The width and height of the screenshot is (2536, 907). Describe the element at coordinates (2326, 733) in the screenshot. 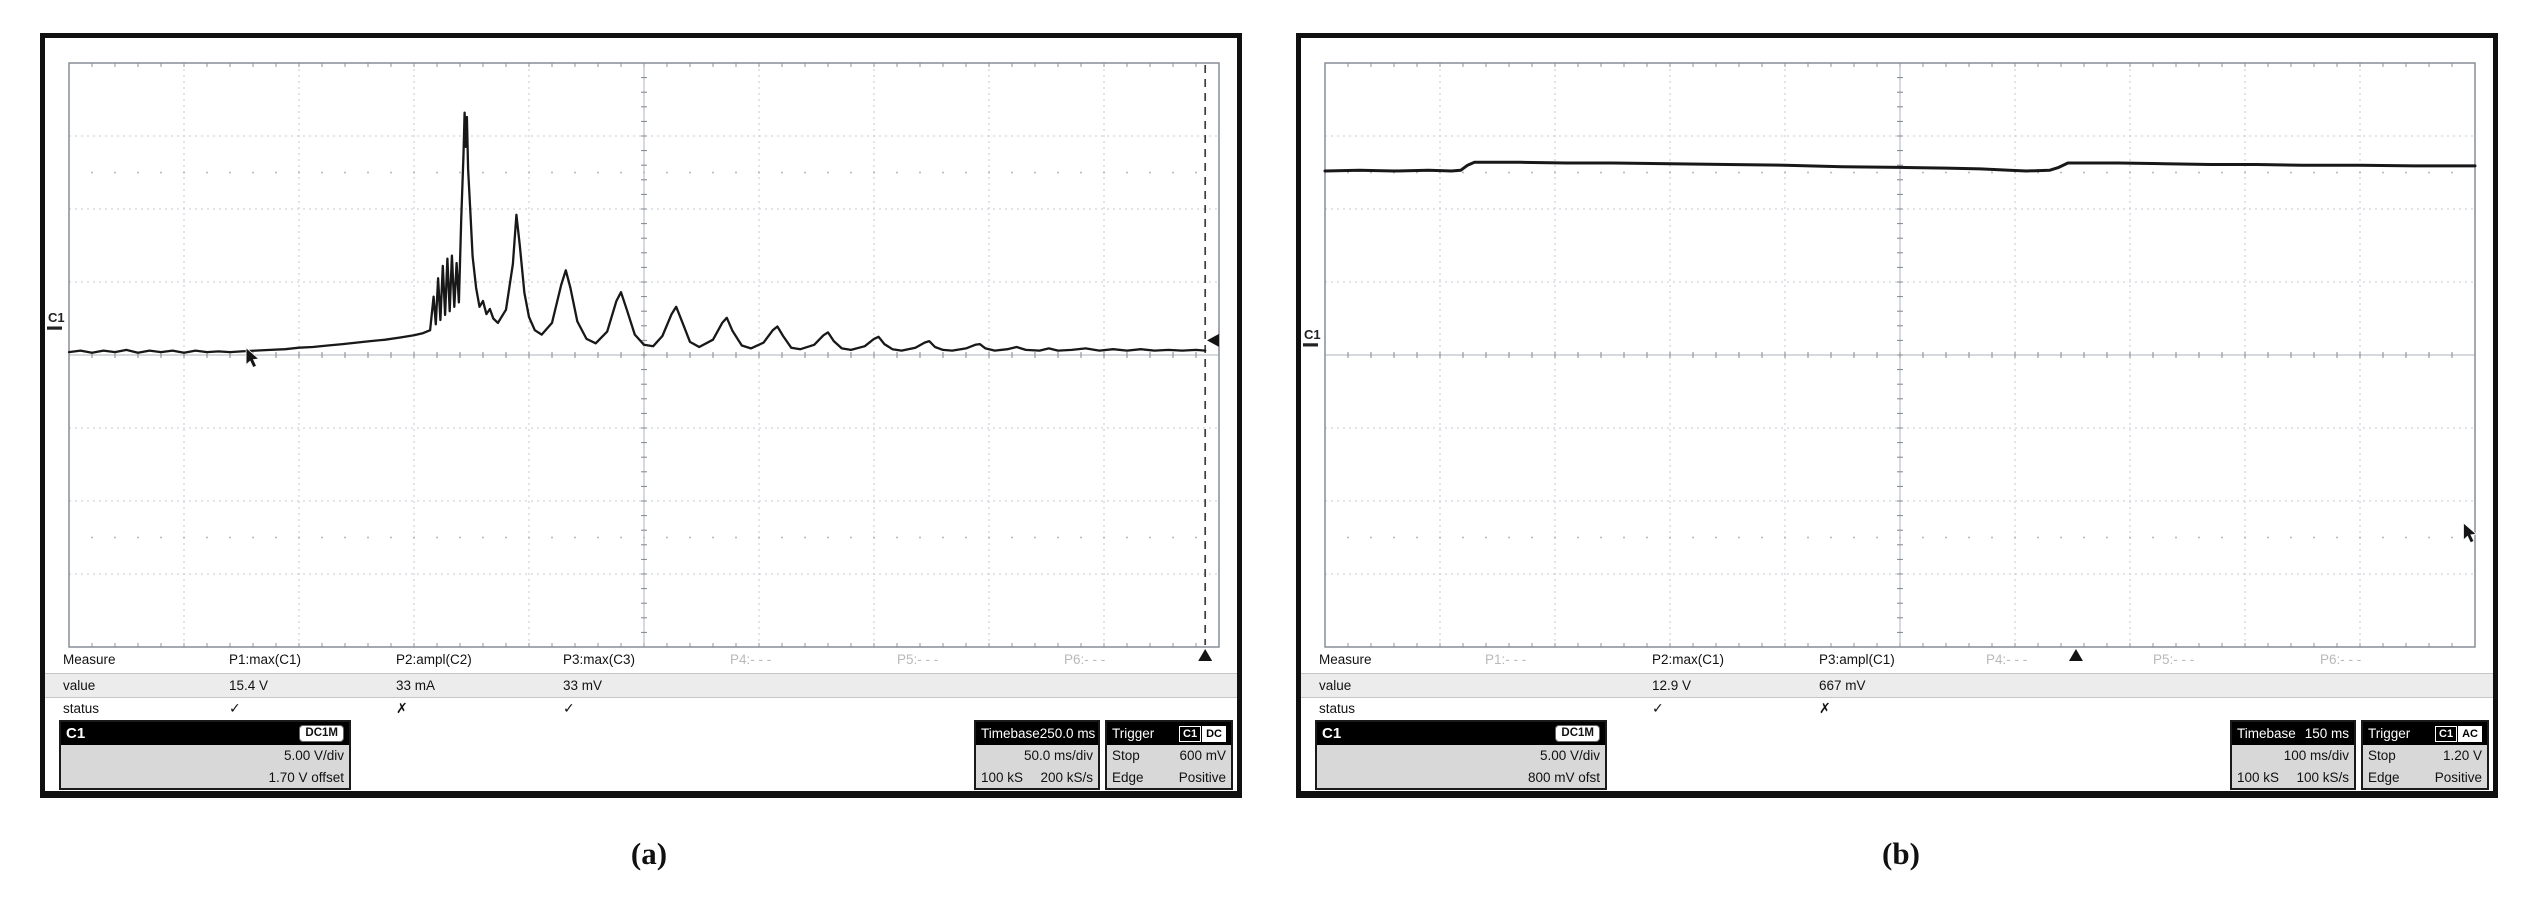

I see `timebase-delay: 150 ms` at that location.